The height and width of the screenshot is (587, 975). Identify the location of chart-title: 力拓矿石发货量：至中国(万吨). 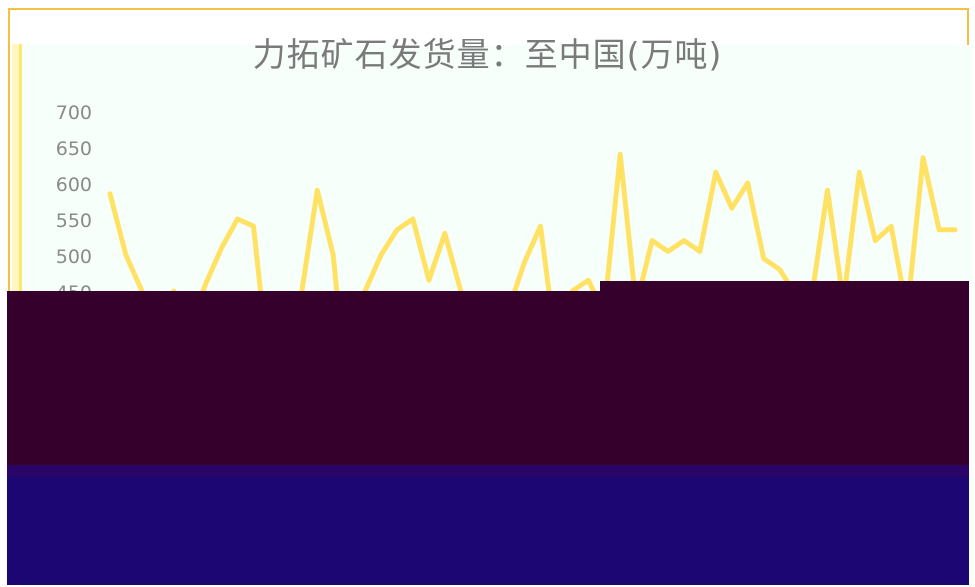
(487, 54).